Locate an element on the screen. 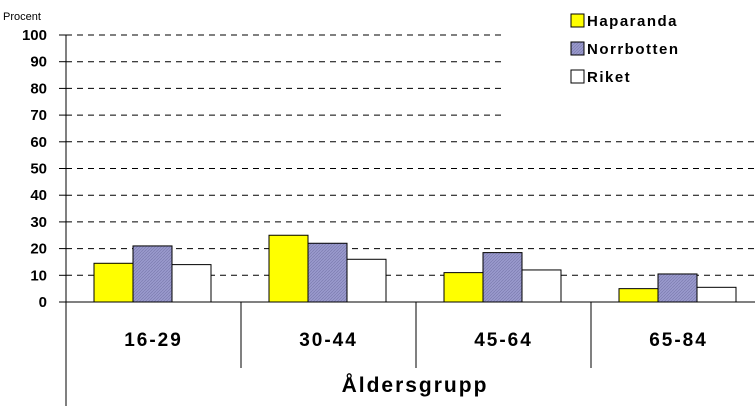  bars is located at coordinates (415, 268).